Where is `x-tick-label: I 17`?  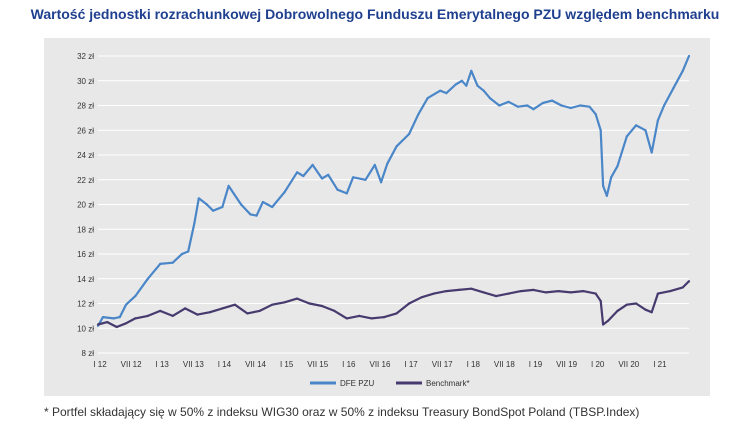 x-tick-label: I 17 is located at coordinates (411, 364).